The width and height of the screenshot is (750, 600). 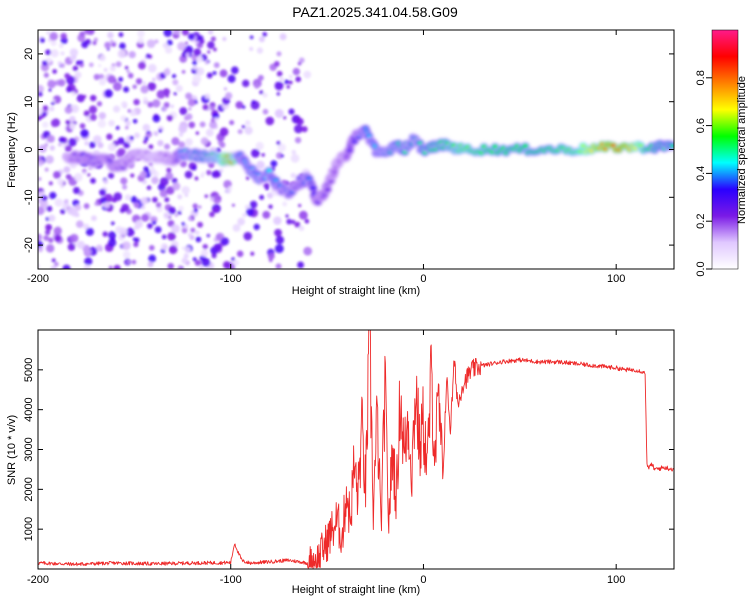 I want to click on chart-title: PAZ1.2025.341.04.58.G09, so click(x=375, y=12).